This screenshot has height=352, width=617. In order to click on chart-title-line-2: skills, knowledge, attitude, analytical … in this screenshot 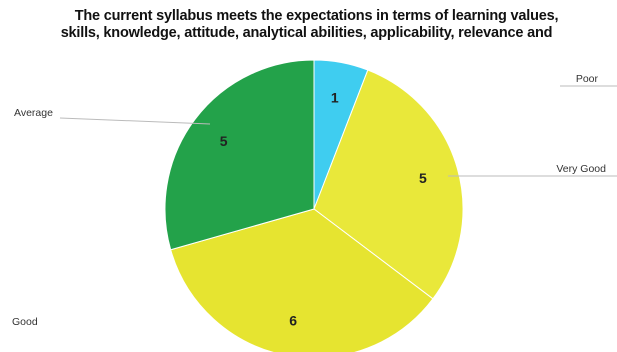, I will do `click(306, 33)`.